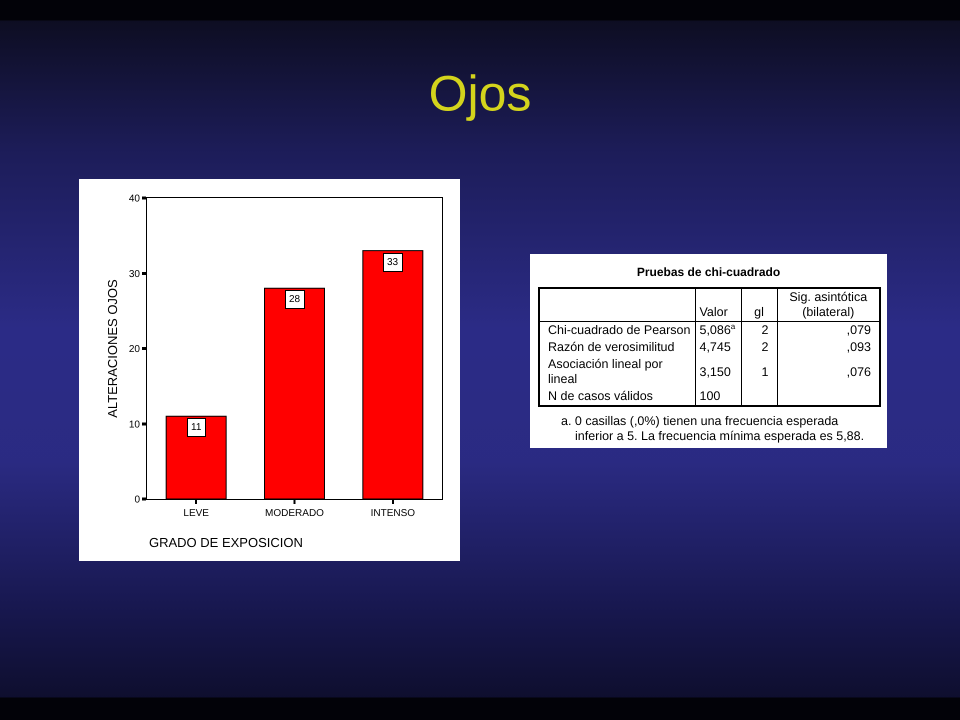 This screenshot has width=960, height=720. I want to click on data-label: 33, so click(393, 262).